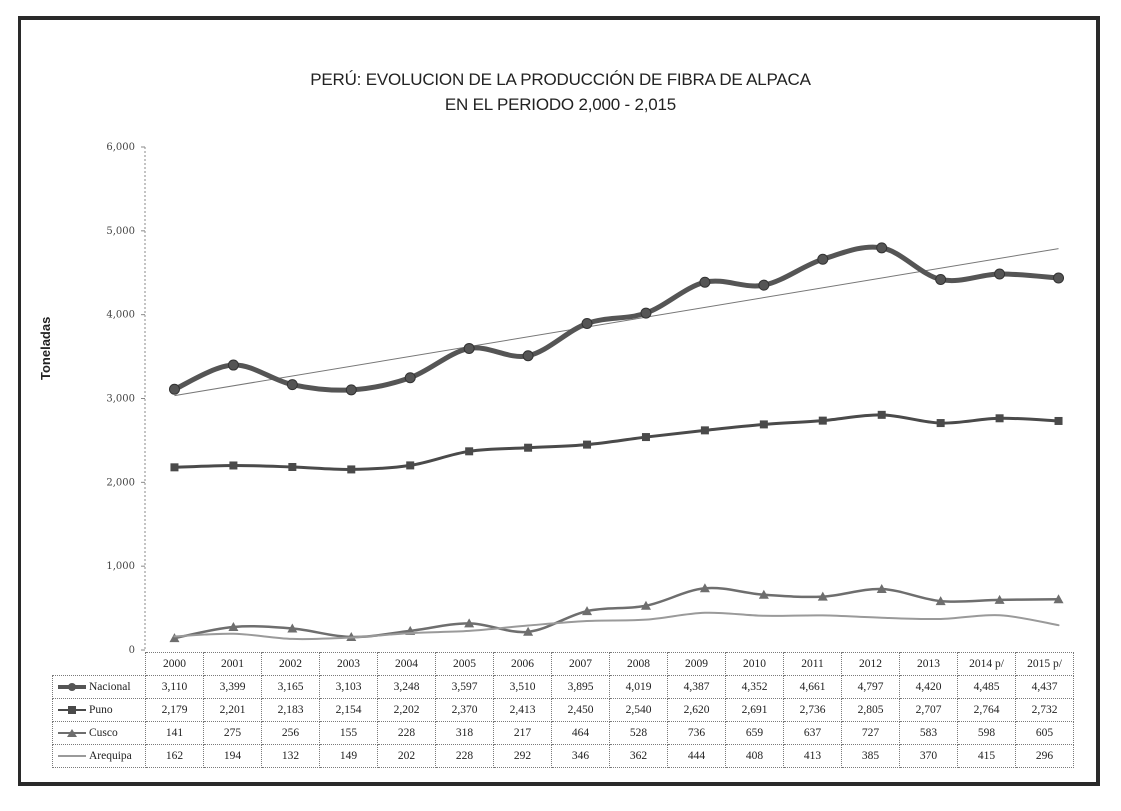 This screenshot has height=811, width=1121. What do you see at coordinates (348, 733) in the screenshot?
I see `data-label: 155` at bounding box center [348, 733].